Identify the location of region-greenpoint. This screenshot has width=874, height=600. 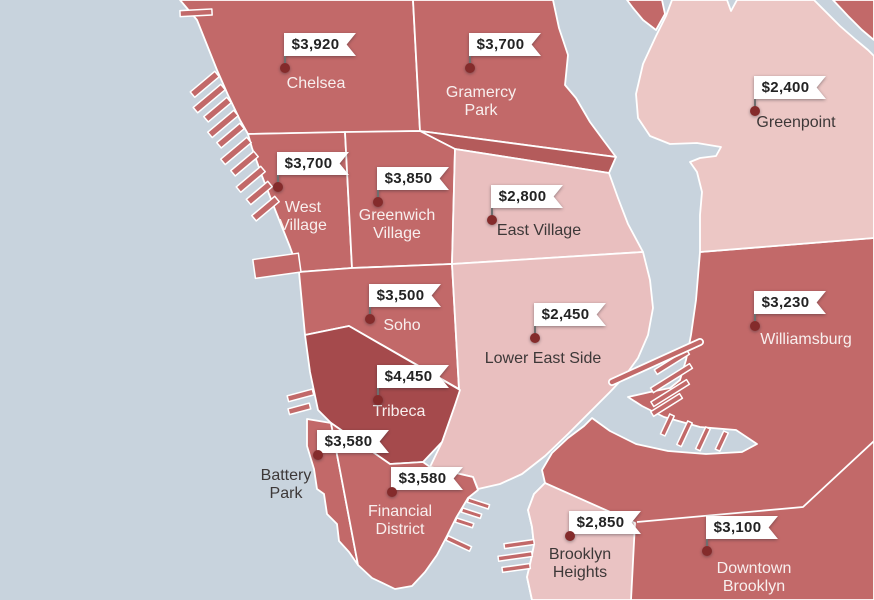
(754, 126).